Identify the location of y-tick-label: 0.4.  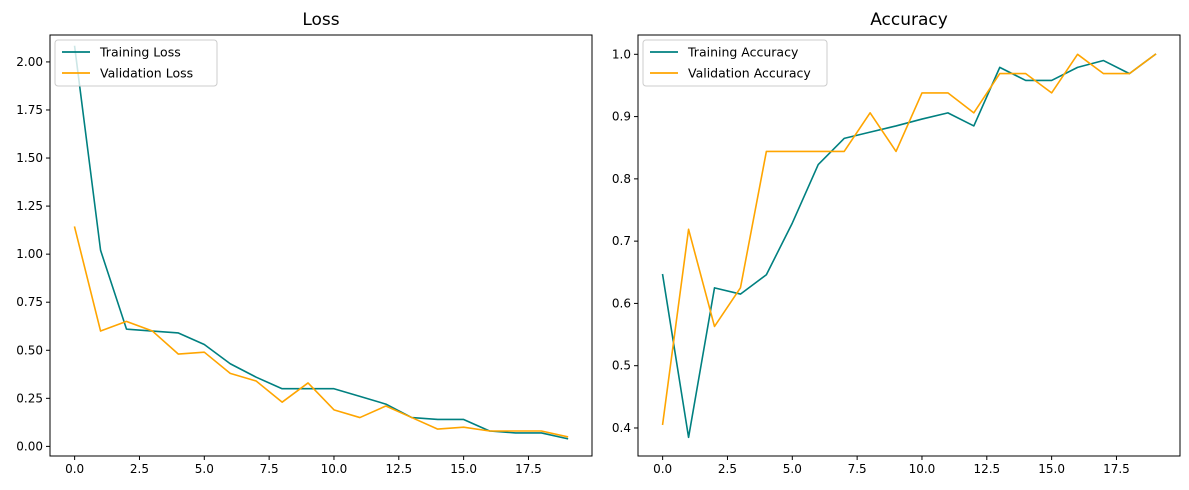
(621, 428).